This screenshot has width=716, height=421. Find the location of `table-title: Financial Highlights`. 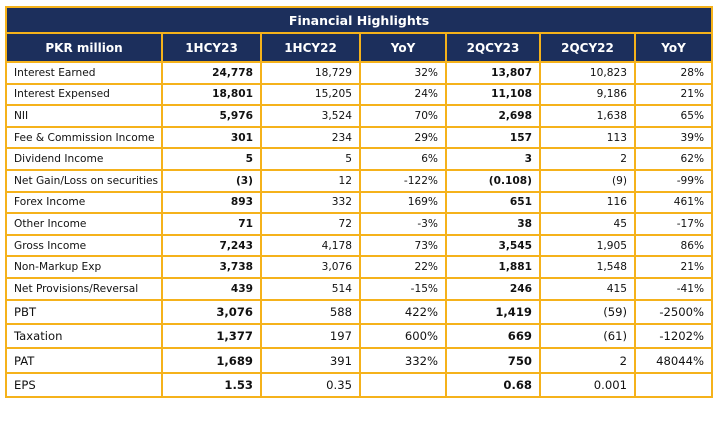

table-title: Financial Highlights is located at coordinates (359, 20).